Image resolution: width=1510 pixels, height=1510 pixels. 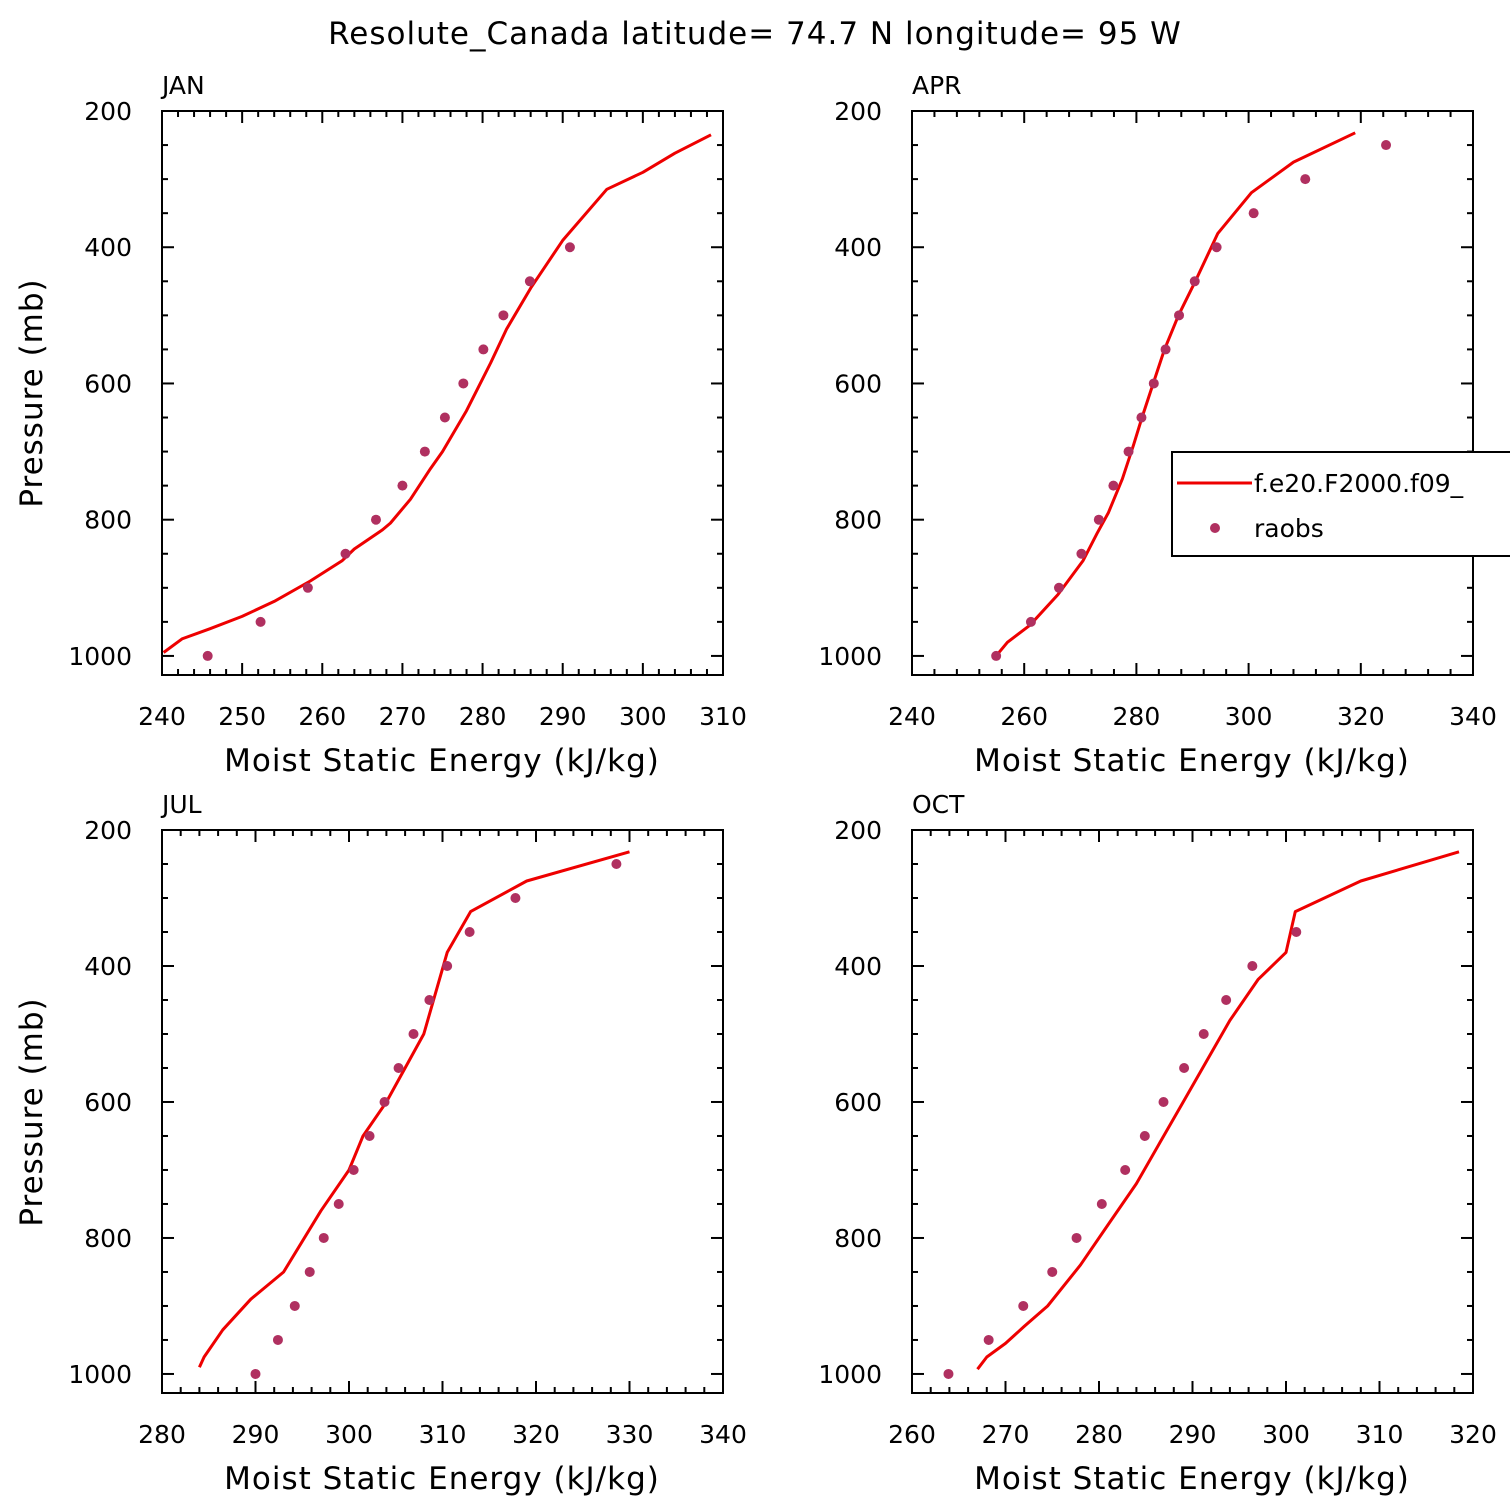 What do you see at coordinates (1286, 1434) in the screenshot?
I see `x-tick-label-oct: 300` at bounding box center [1286, 1434].